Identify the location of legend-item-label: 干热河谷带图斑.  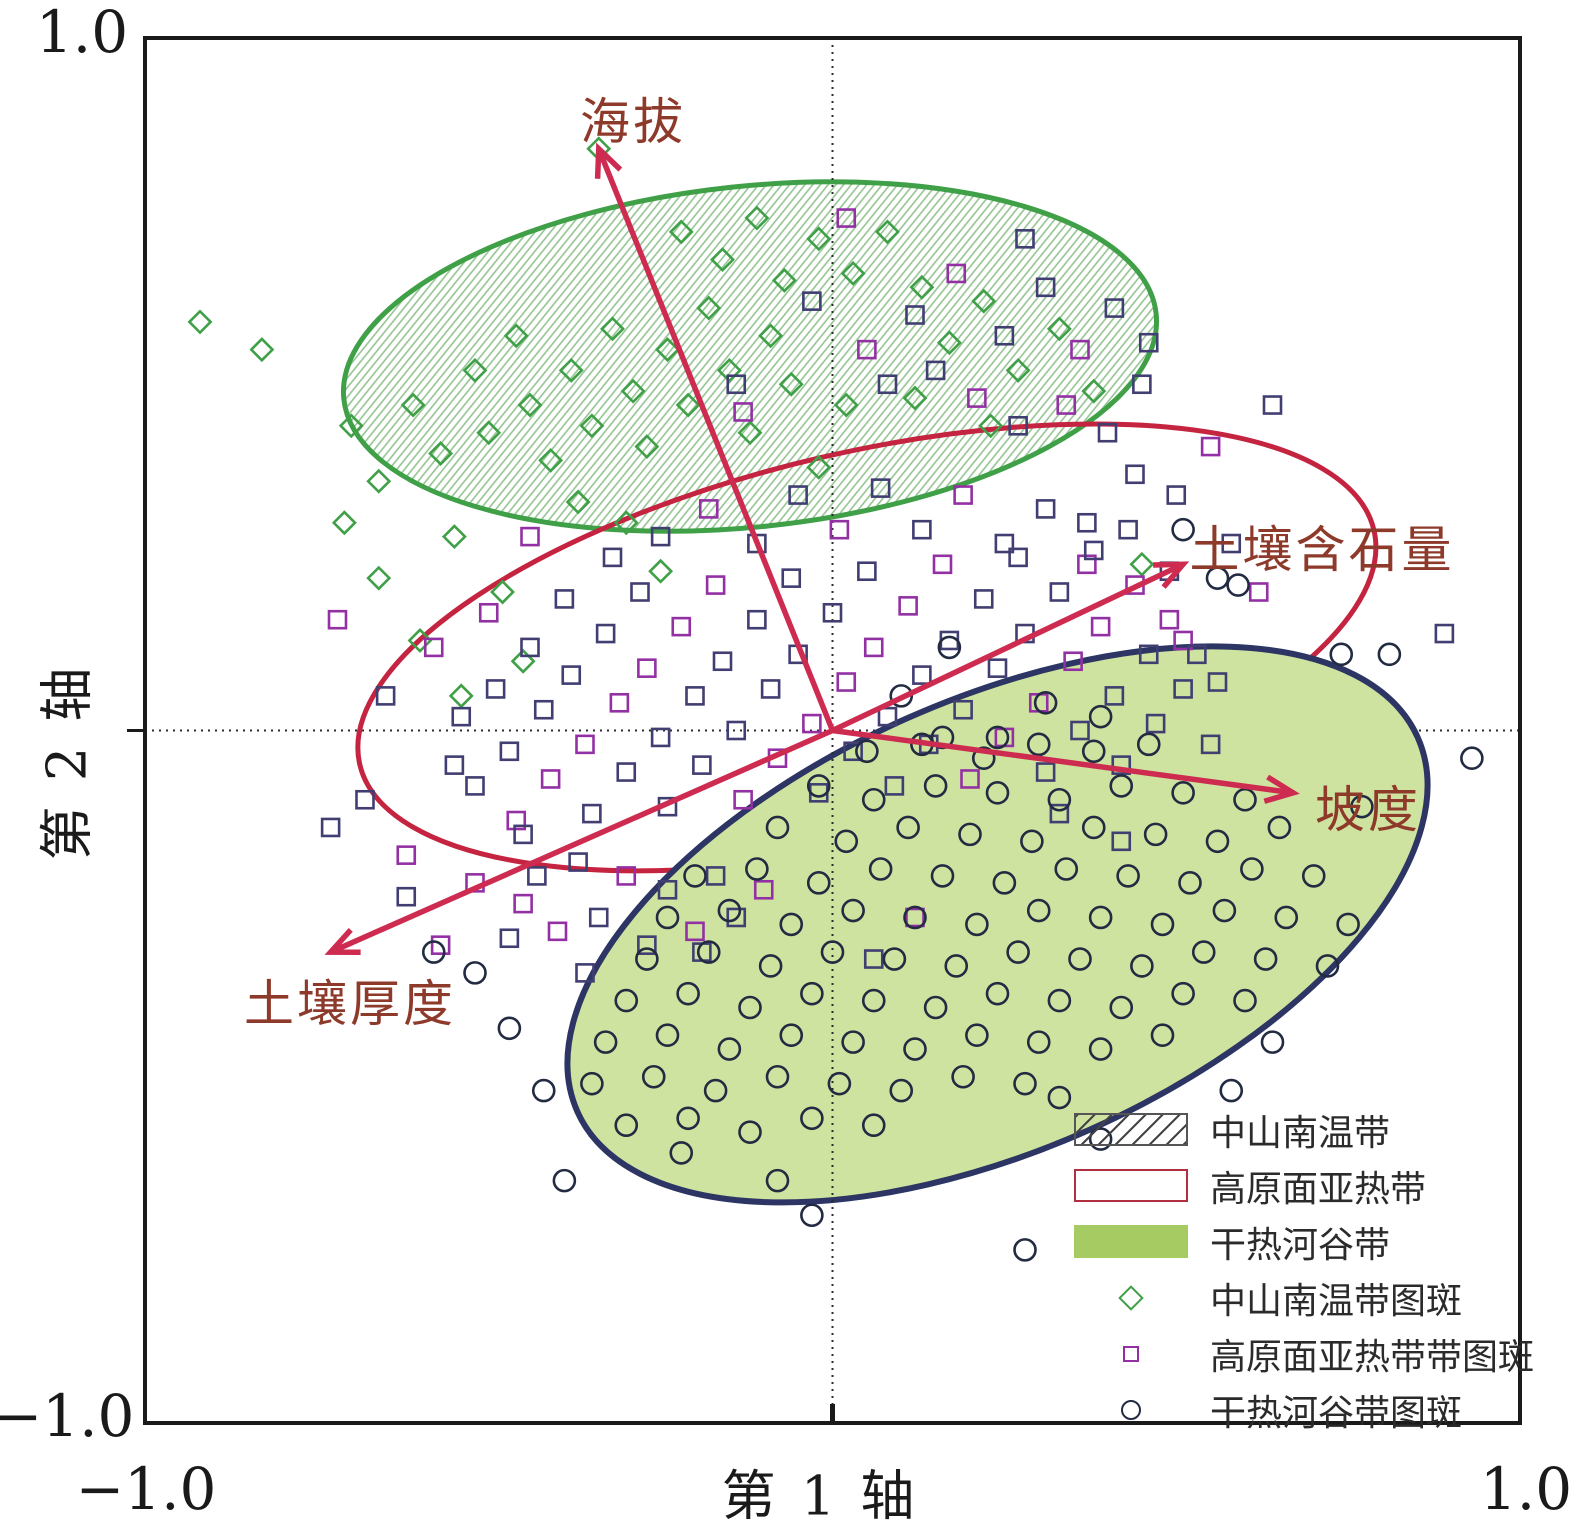
(1336, 1413).